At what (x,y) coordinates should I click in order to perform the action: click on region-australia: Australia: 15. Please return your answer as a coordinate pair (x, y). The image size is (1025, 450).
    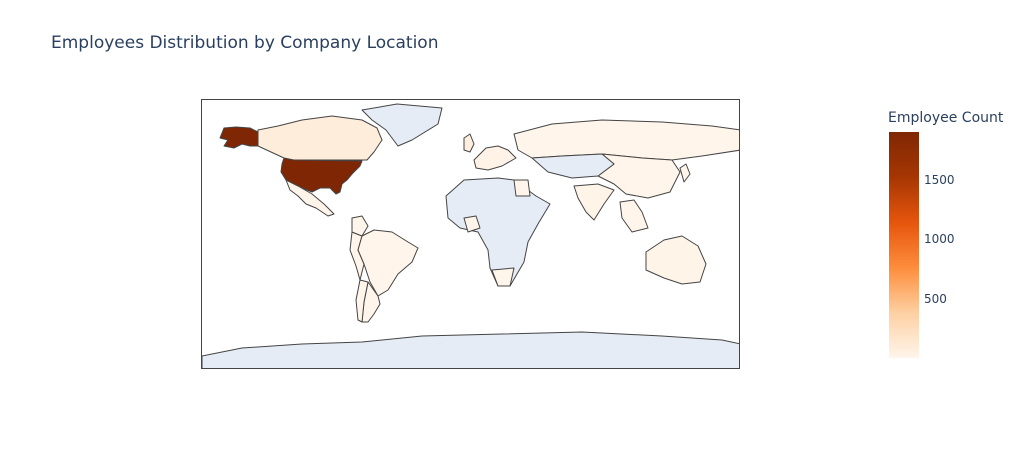
    Looking at the image, I should click on (676, 260).